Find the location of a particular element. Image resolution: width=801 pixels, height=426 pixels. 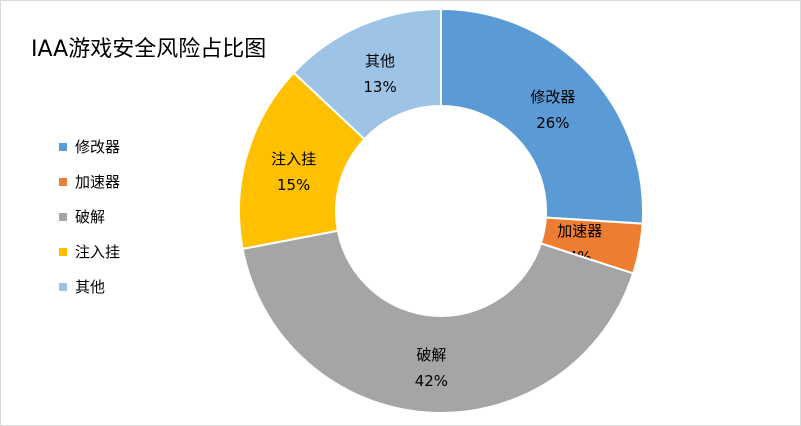

legend-item: 其他 is located at coordinates (89, 286).